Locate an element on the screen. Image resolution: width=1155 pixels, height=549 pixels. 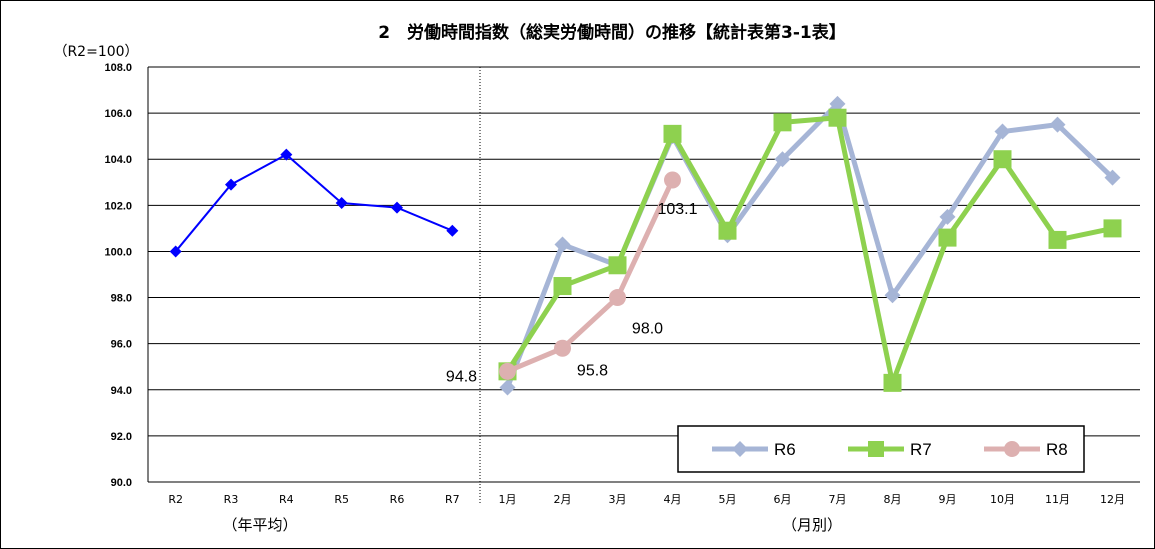
x-tick-label-monthly: 12月 is located at coordinates (1112, 499).